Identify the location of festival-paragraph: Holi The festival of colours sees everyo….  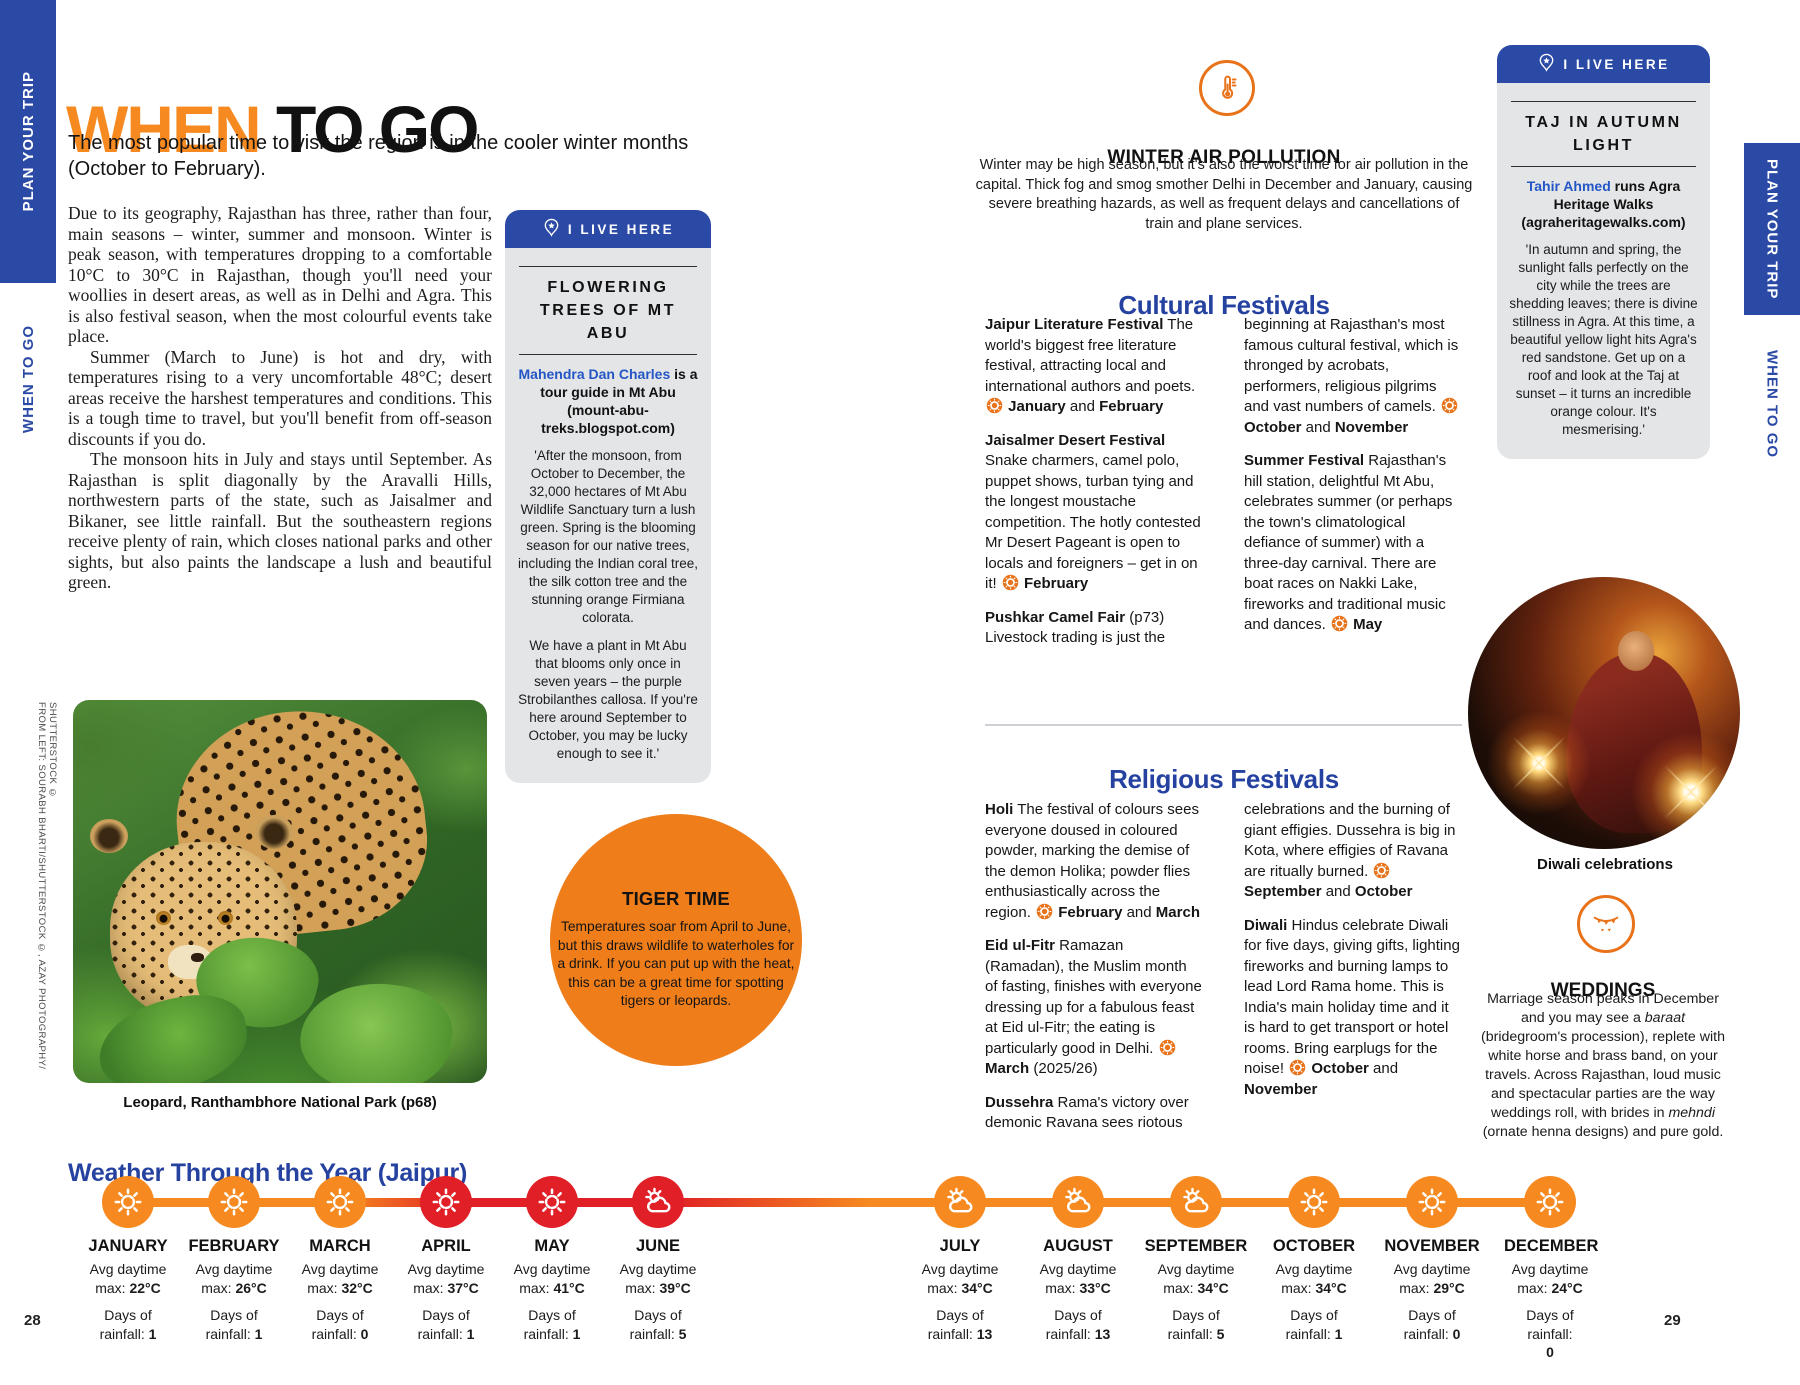
(1092, 861).